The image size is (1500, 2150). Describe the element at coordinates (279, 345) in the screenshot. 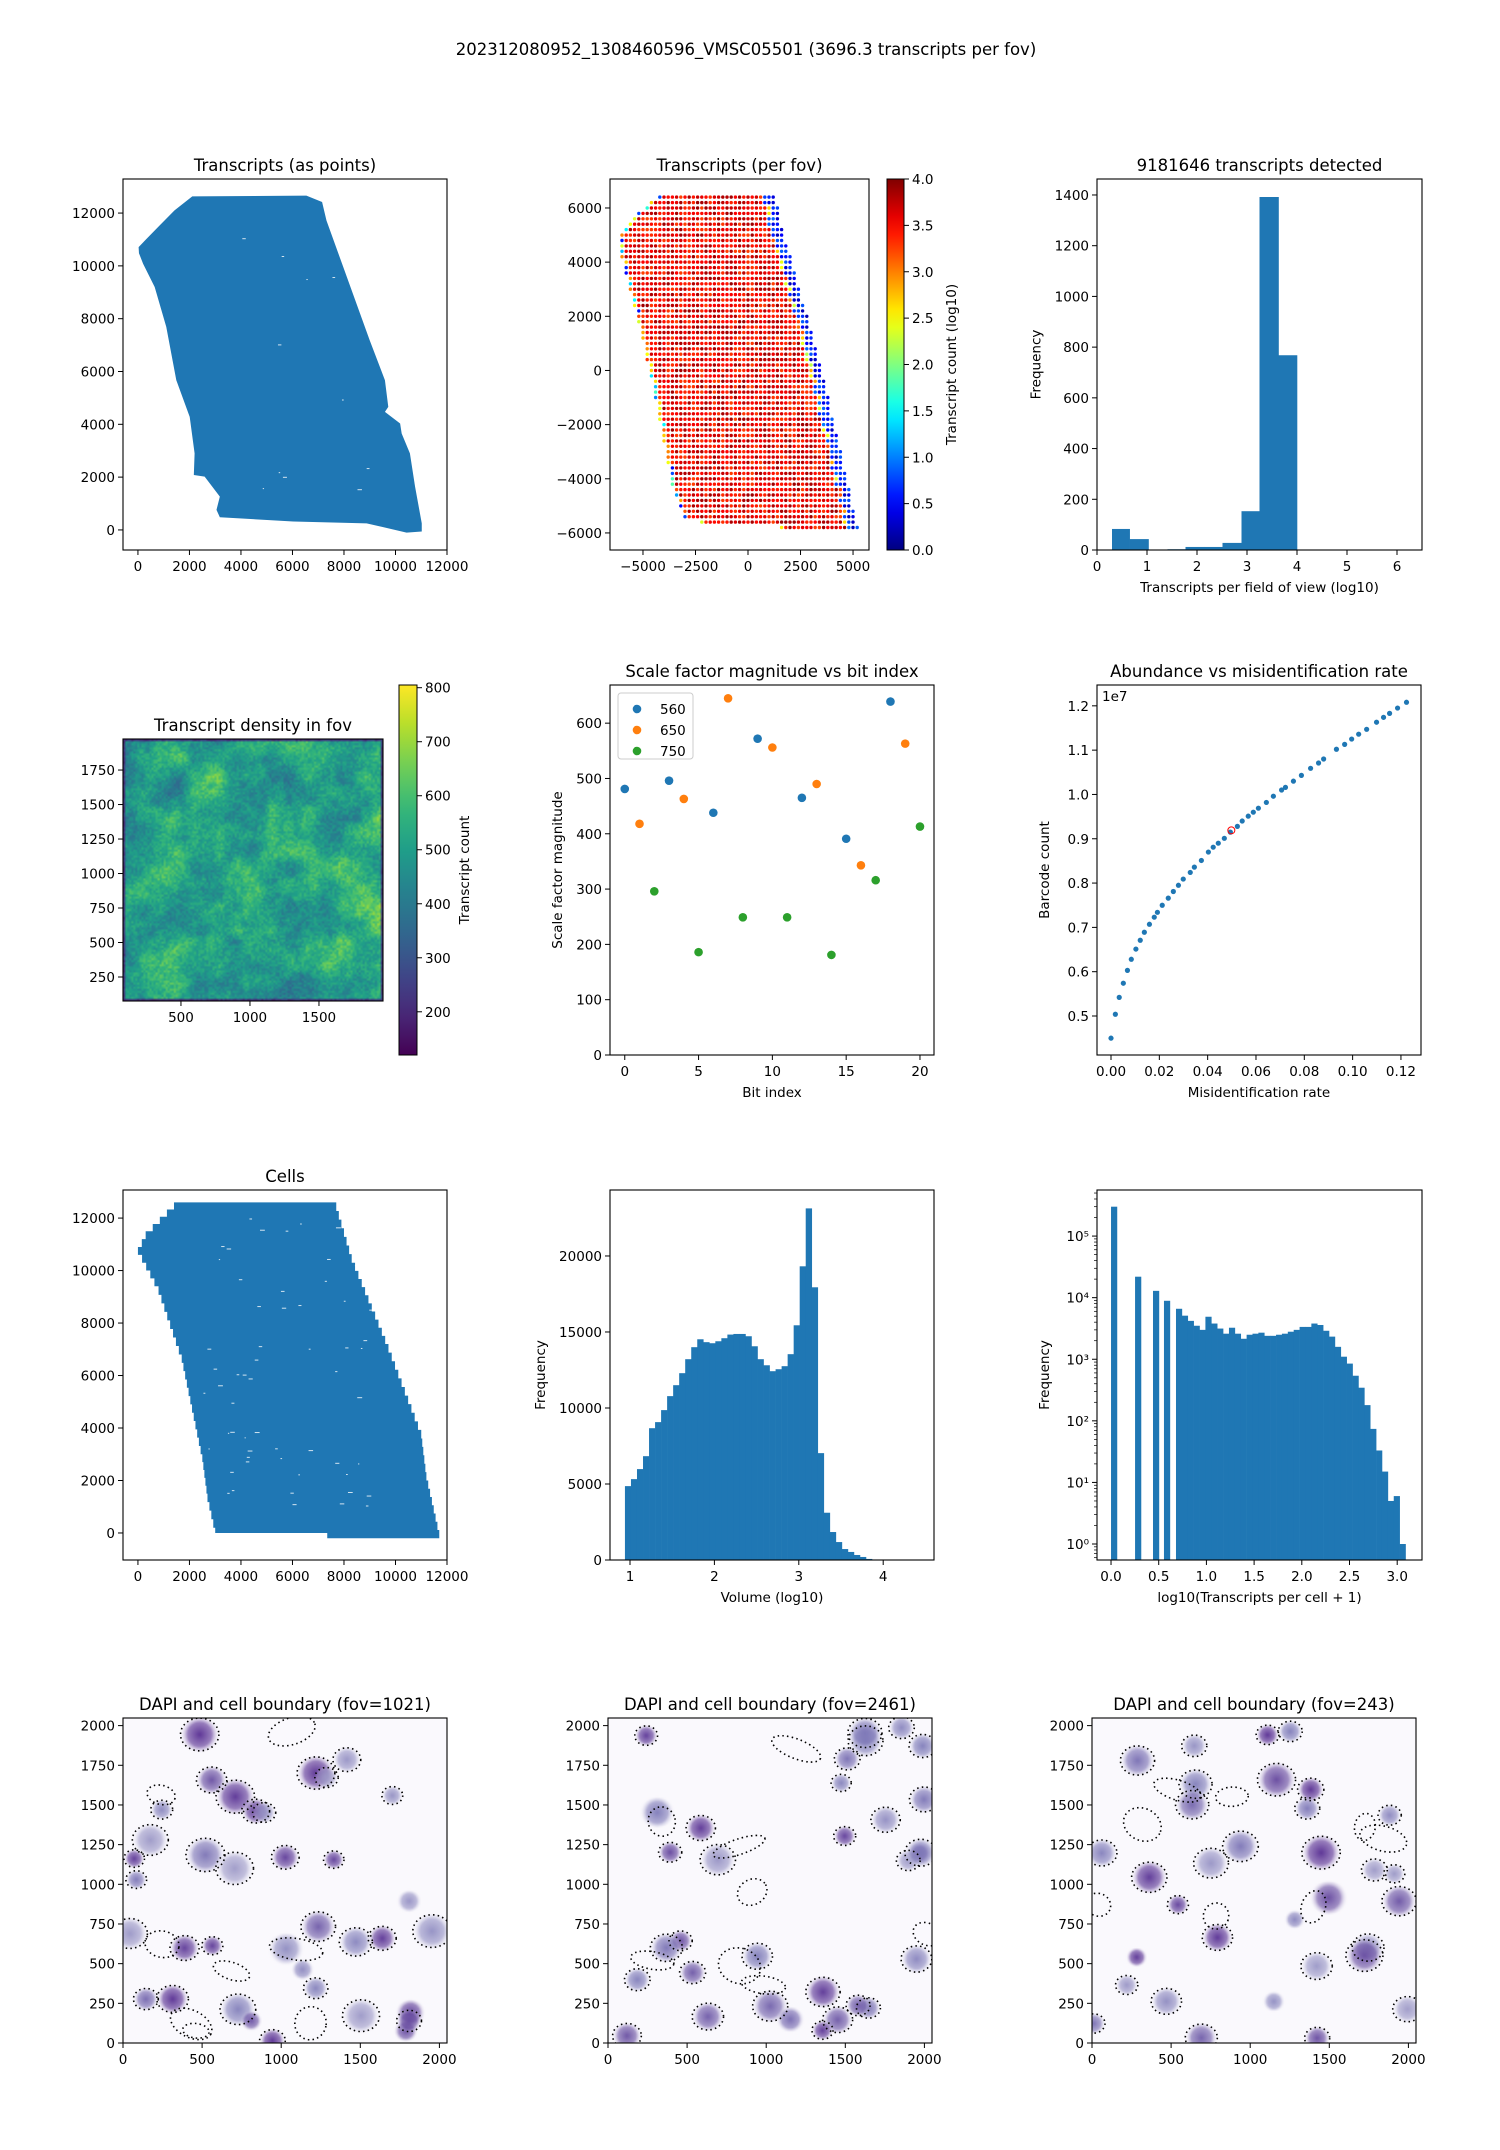

I see `gap-mark` at that location.